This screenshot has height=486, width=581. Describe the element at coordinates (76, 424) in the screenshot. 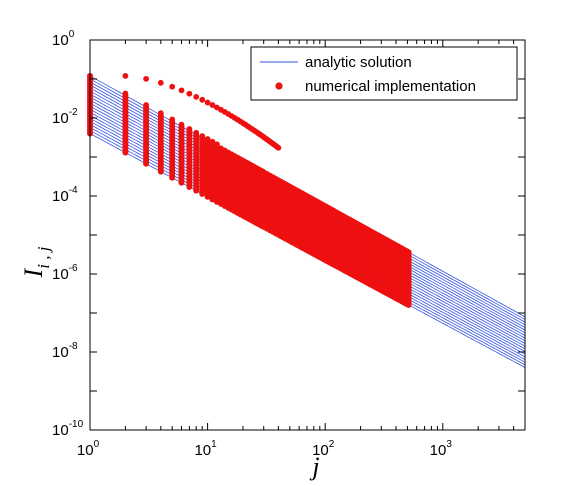

I see `y-tick-exponent: -10` at that location.